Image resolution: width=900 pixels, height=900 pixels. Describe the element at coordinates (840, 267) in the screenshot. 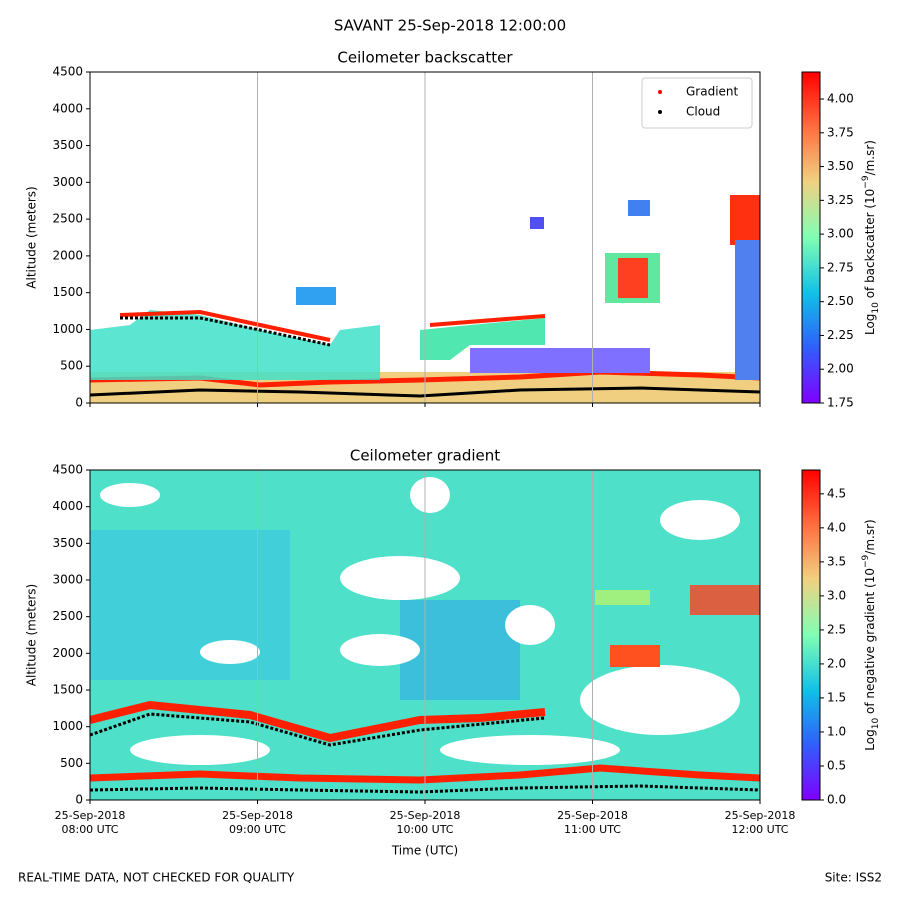

I see `colorbar-tick-label: 2.75` at that location.